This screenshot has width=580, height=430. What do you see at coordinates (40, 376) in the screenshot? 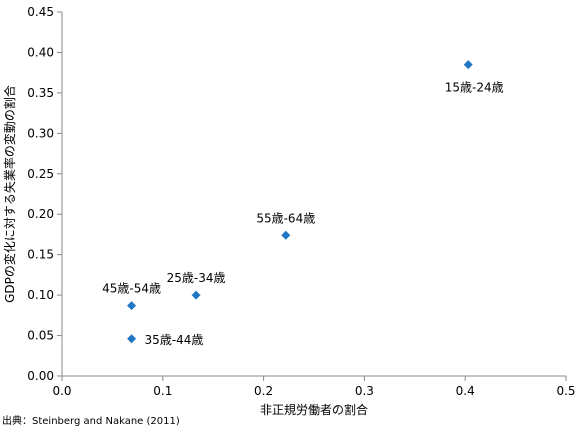
I see `y-tick-label: 0.00` at bounding box center [40, 376].